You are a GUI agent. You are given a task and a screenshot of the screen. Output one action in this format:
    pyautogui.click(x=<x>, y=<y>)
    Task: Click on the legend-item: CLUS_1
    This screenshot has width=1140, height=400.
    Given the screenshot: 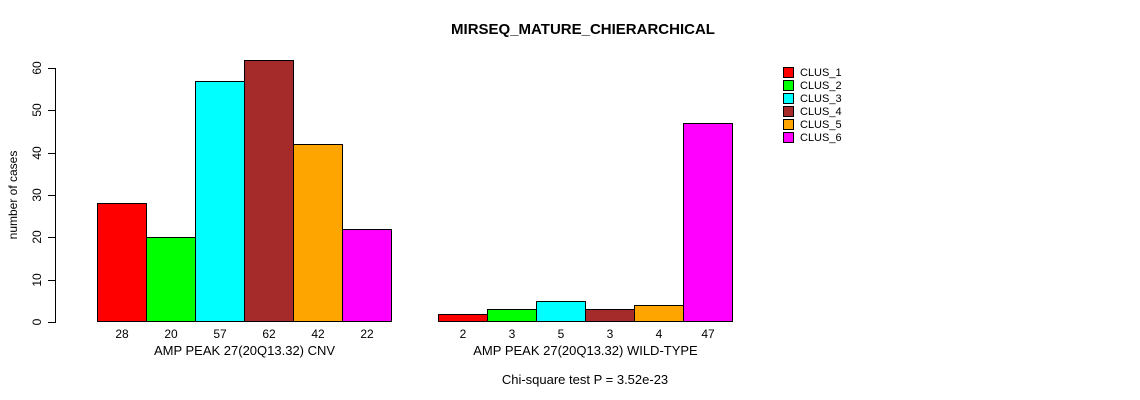 What is the action you would take?
    pyautogui.click(x=812, y=72)
    